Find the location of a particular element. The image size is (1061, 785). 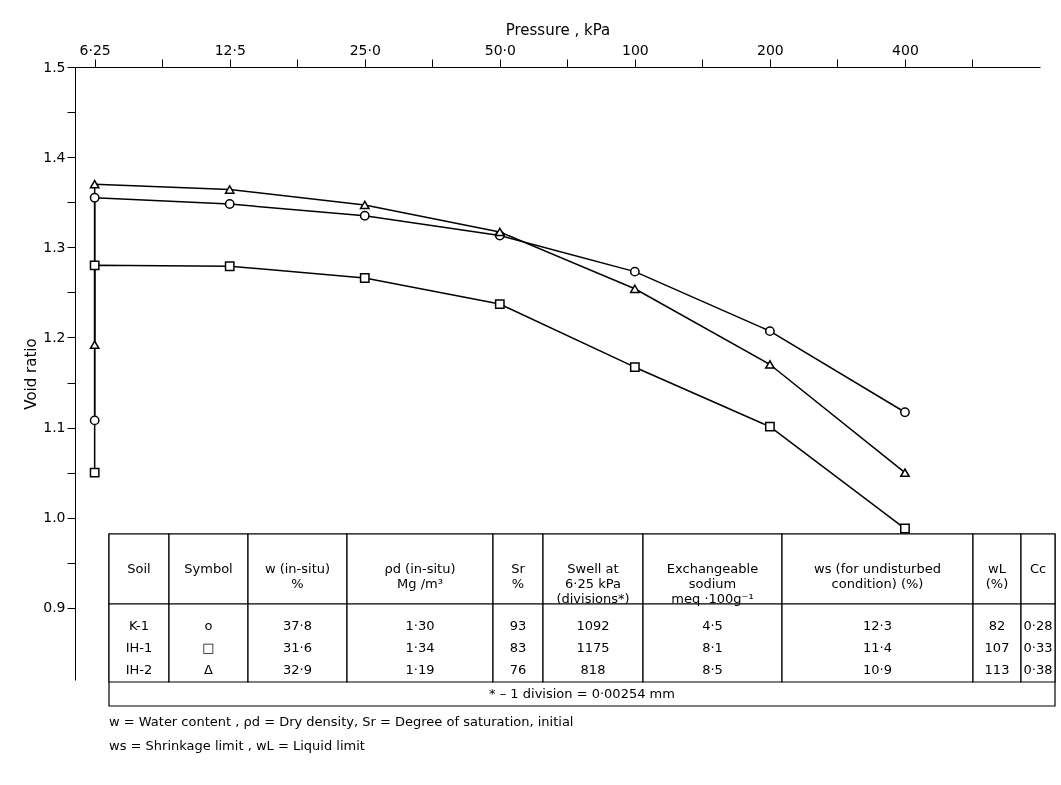

y-tick-label: 1.1 is located at coordinates (54, 427).